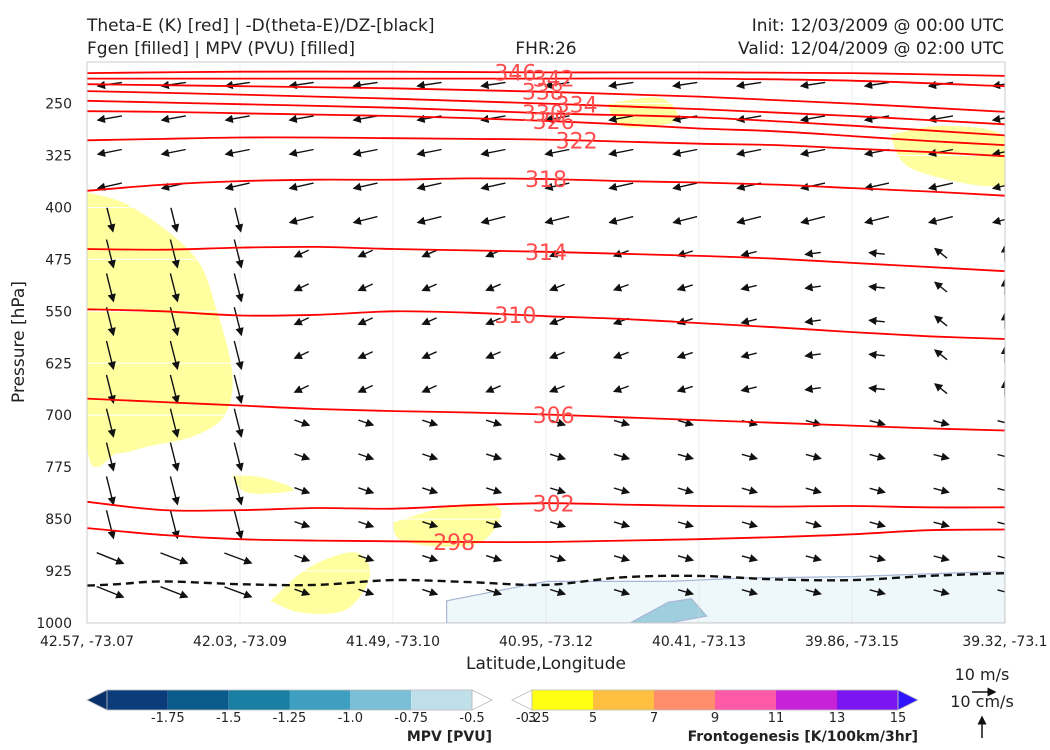  I want to click on y-tick-label: 475, so click(58, 260).